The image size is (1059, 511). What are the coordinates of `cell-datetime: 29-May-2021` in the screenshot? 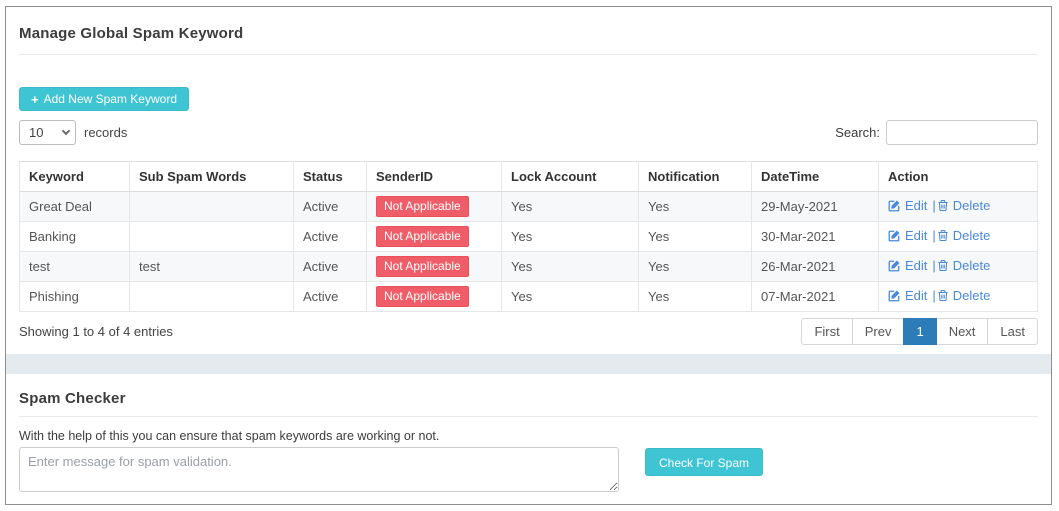 It's located at (815, 206).